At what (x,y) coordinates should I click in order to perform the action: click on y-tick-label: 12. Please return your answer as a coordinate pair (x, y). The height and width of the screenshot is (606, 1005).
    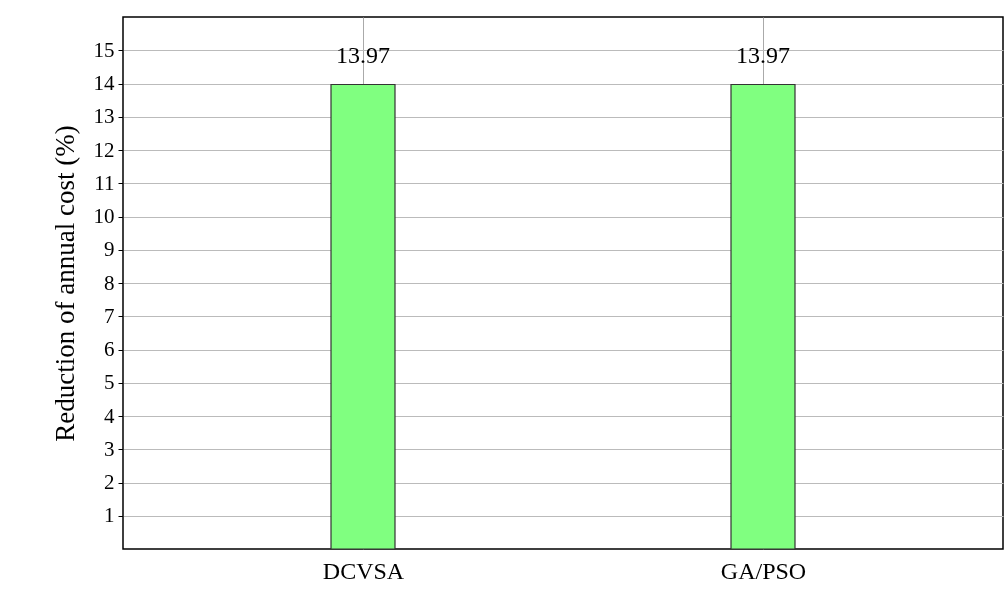
    Looking at the image, I should click on (104, 149).